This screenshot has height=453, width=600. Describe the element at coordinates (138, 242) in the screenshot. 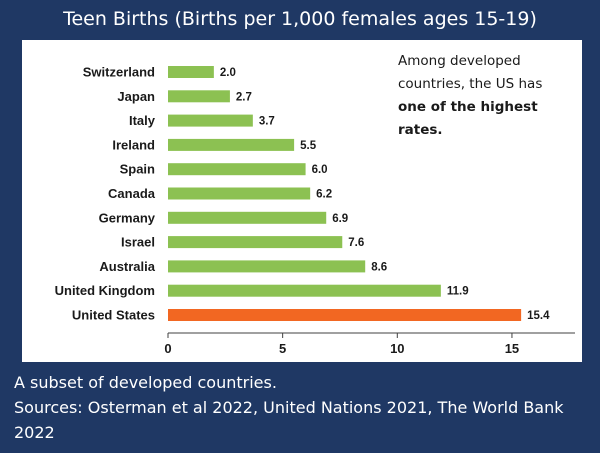

I see `category-label-israel: Israel` at that location.